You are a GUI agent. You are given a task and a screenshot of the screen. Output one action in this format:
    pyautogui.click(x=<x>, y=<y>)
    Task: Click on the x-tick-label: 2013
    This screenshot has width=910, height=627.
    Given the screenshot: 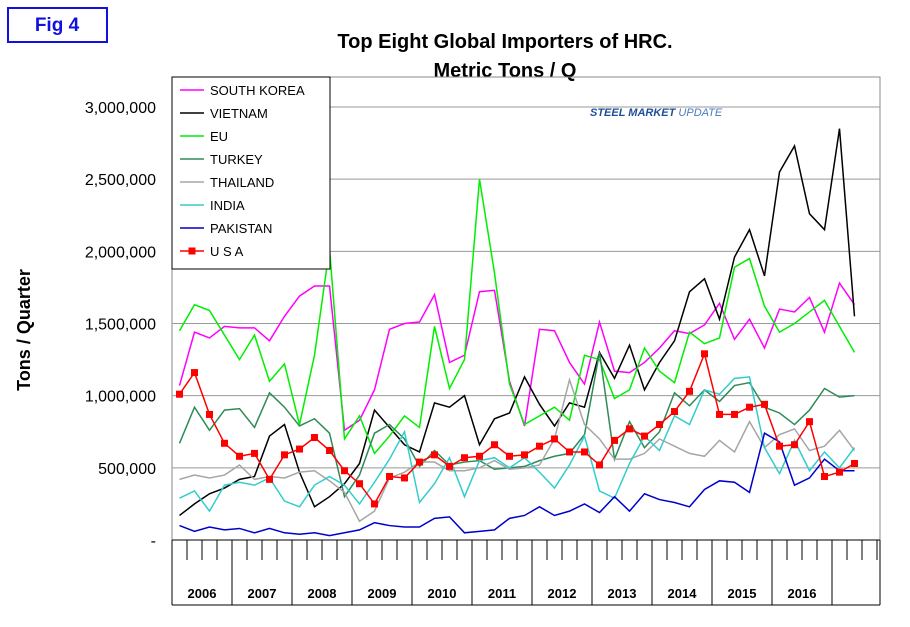 What is the action you would take?
    pyautogui.click(x=622, y=593)
    